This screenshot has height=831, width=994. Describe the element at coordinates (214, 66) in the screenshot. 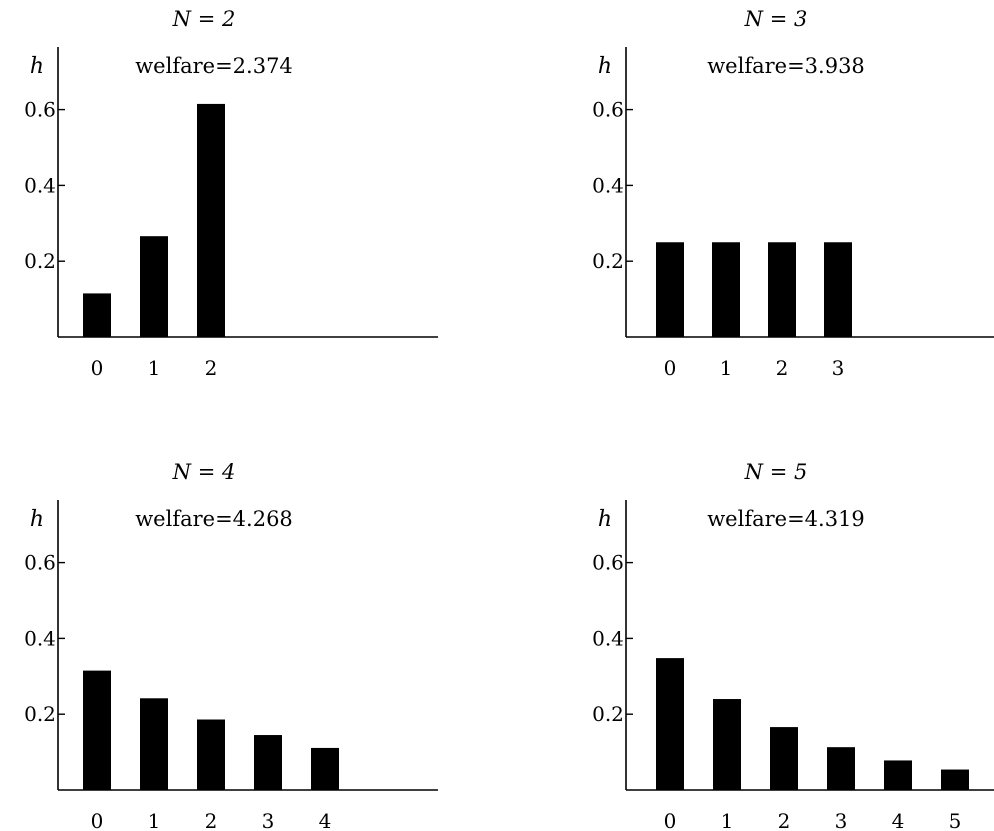

I see `chart-title-welfare: welfare=2.374` at that location.